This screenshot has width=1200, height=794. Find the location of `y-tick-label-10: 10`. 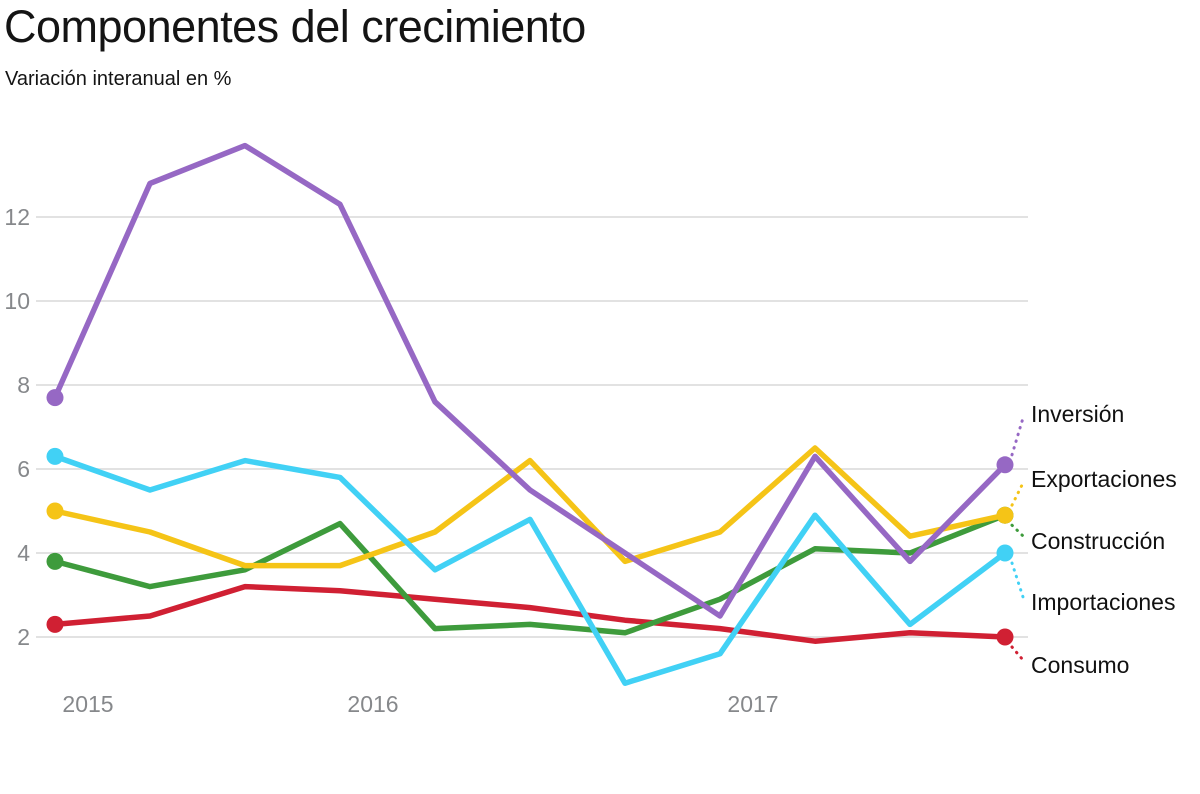

y-tick-label-10: 10 is located at coordinates (17, 301).